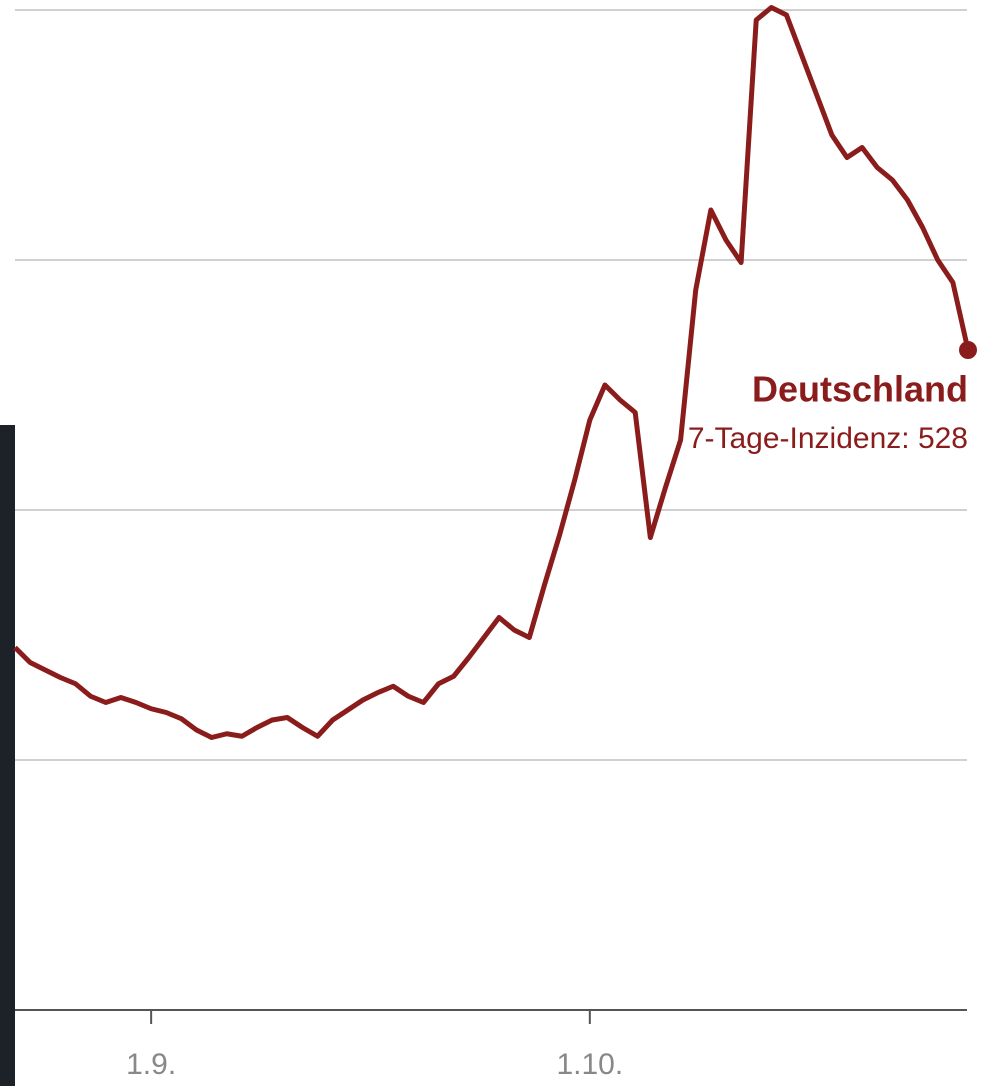  Describe the element at coordinates (151, 1064) in the screenshot. I see `x-tick-label: 1.9.` at that location.